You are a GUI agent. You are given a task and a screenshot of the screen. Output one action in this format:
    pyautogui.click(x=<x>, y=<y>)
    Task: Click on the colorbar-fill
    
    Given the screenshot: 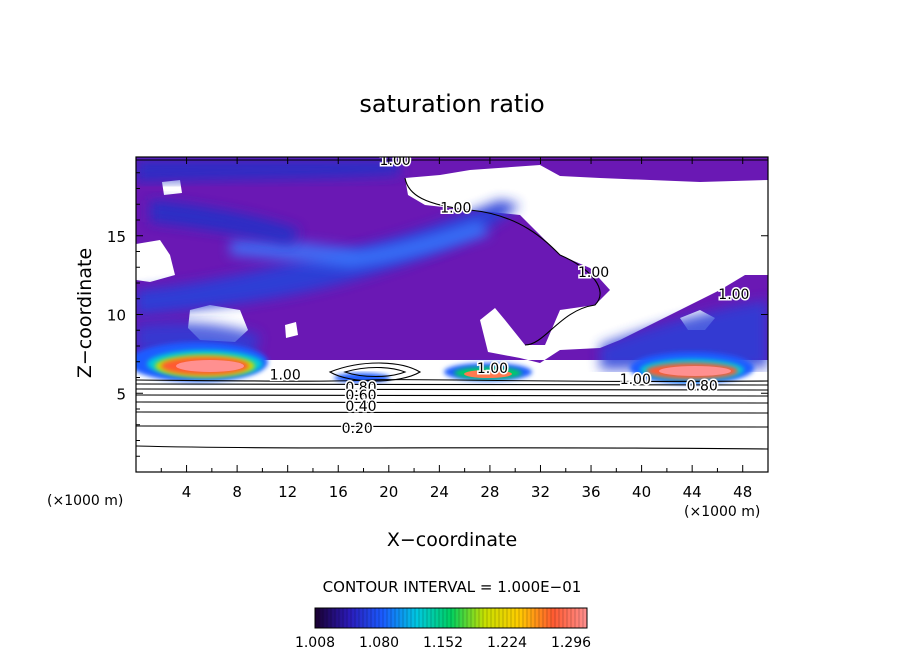 What is the action you would take?
    pyautogui.click(x=451, y=618)
    